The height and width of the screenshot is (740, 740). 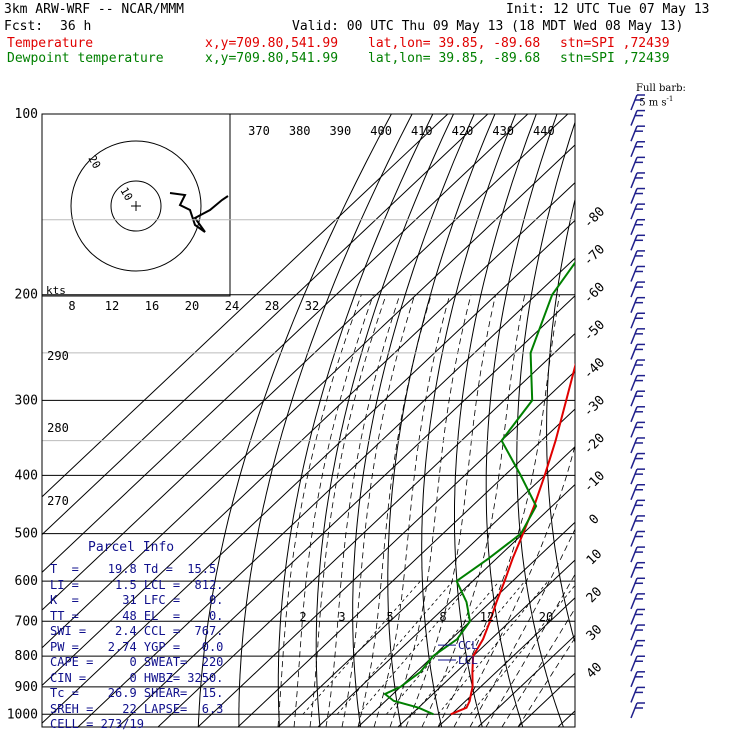 What do you see at coordinates (58, 356) in the screenshot?
I see `dry-adiabat-label: 290` at bounding box center [58, 356].